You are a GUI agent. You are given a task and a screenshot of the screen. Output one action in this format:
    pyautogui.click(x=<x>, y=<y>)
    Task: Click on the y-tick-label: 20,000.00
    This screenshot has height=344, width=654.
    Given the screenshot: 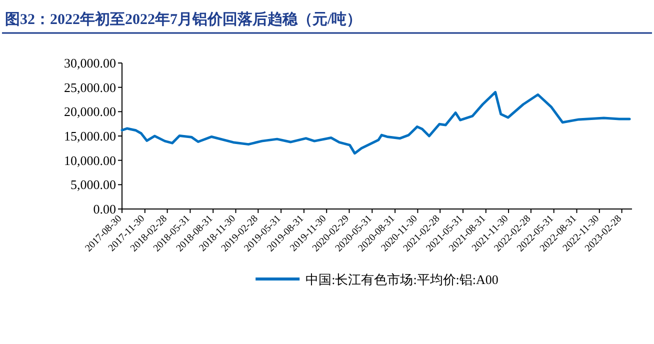 What is the action you would take?
    pyautogui.click(x=90, y=112)
    